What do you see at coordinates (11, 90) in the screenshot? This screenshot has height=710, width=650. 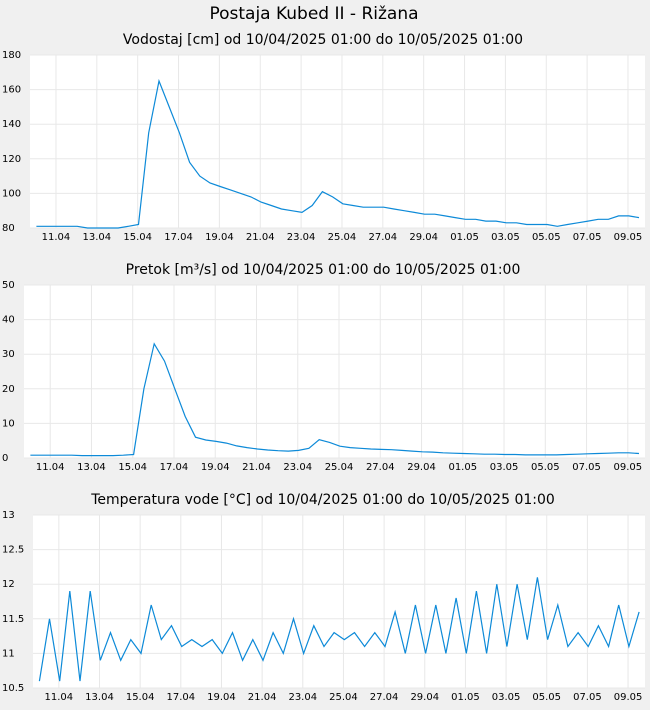 I see `y-tick-label: 160` at bounding box center [11, 90].